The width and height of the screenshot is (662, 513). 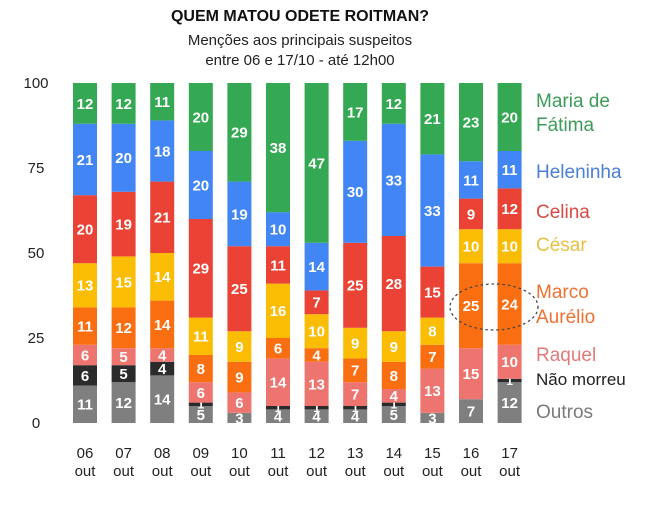 What do you see at coordinates (239, 255) in the screenshot?
I see `bar-stack: 36 9 9 25 19 29` at bounding box center [239, 255].